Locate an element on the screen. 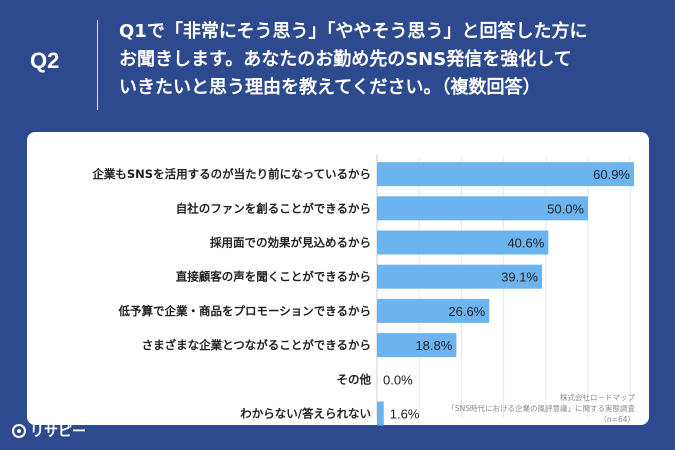 The width and height of the screenshot is (675, 450). value-label-7: 1.6% is located at coordinates (405, 414).